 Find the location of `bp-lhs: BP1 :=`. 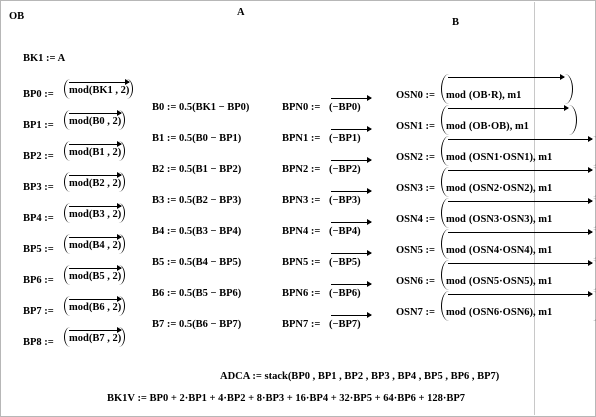

bp-lhs: BP1 := is located at coordinates (38, 125).